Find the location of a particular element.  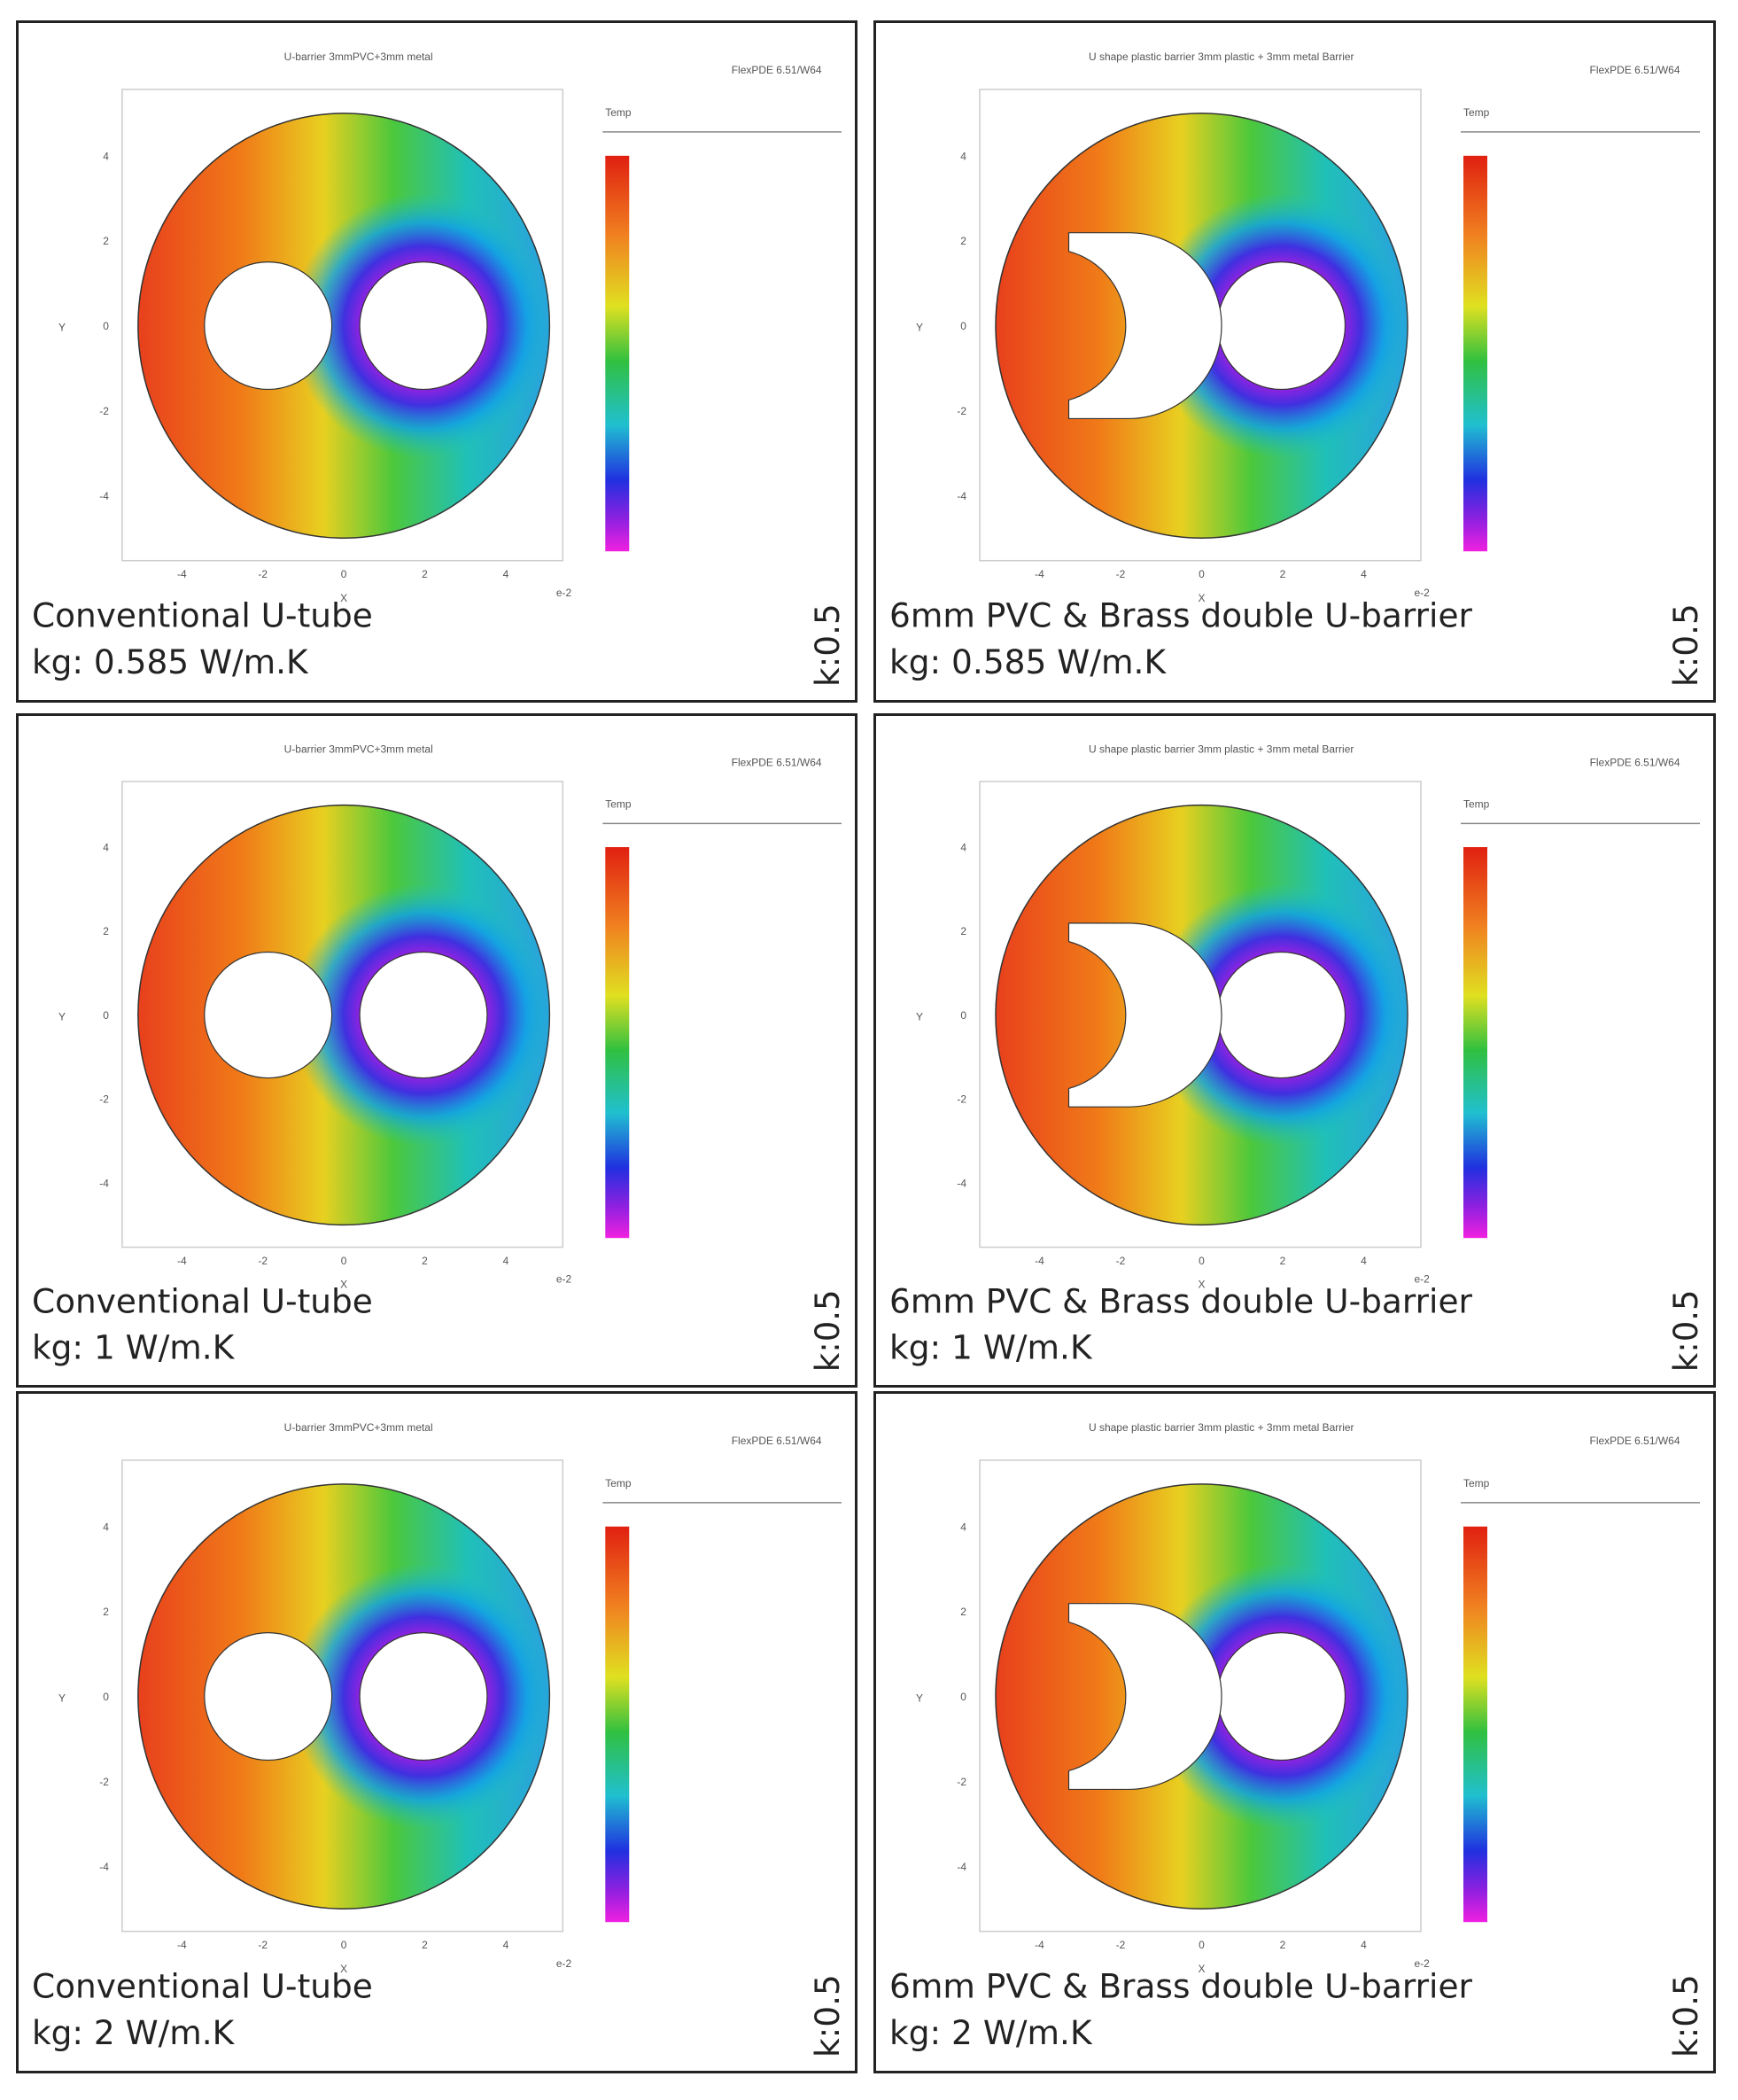

caption-line: kg: 1 W/m.K is located at coordinates (991, 1347).